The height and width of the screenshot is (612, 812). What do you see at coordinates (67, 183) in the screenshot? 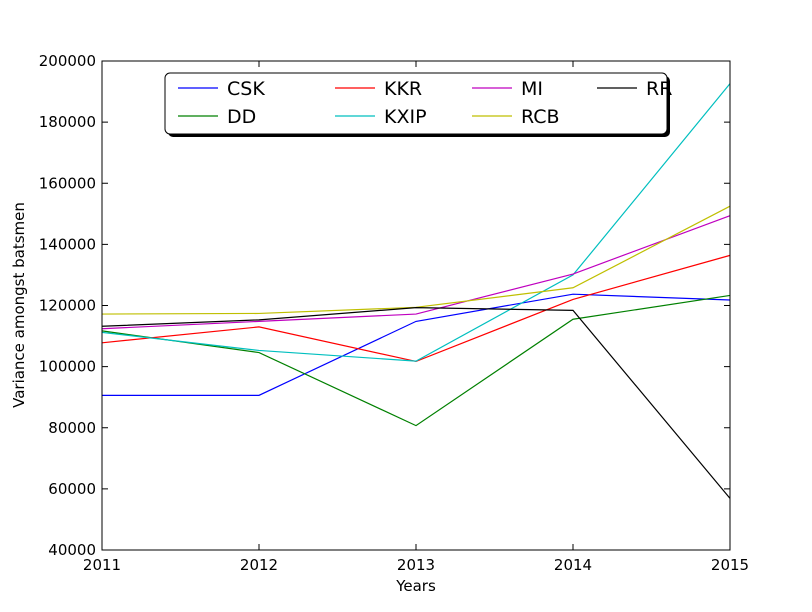
I see `y-tick-label: 160000` at bounding box center [67, 183].